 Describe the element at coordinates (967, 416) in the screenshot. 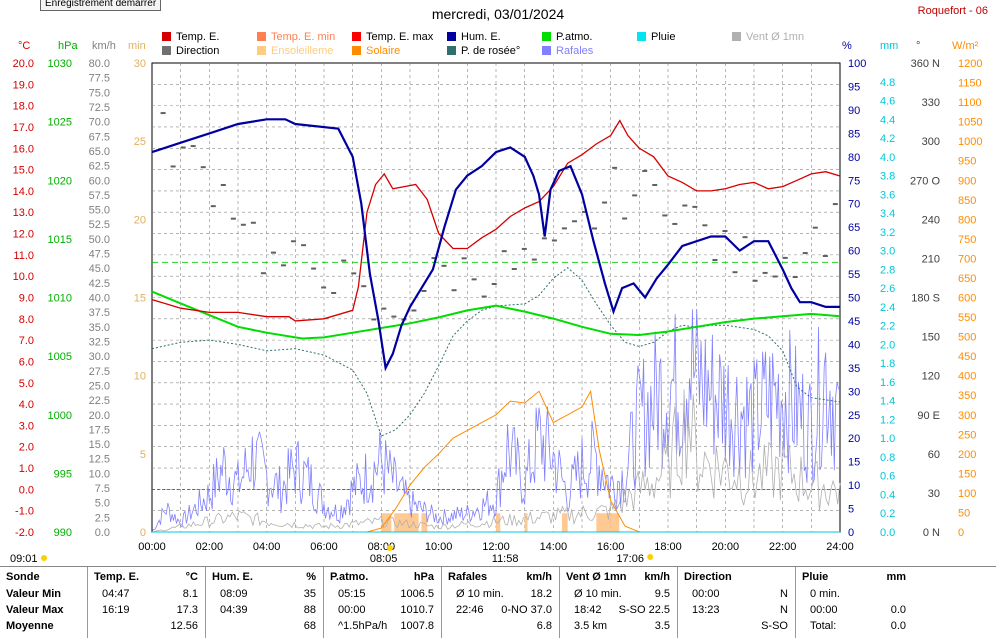

I see `solar-axis-tick: 300` at that location.